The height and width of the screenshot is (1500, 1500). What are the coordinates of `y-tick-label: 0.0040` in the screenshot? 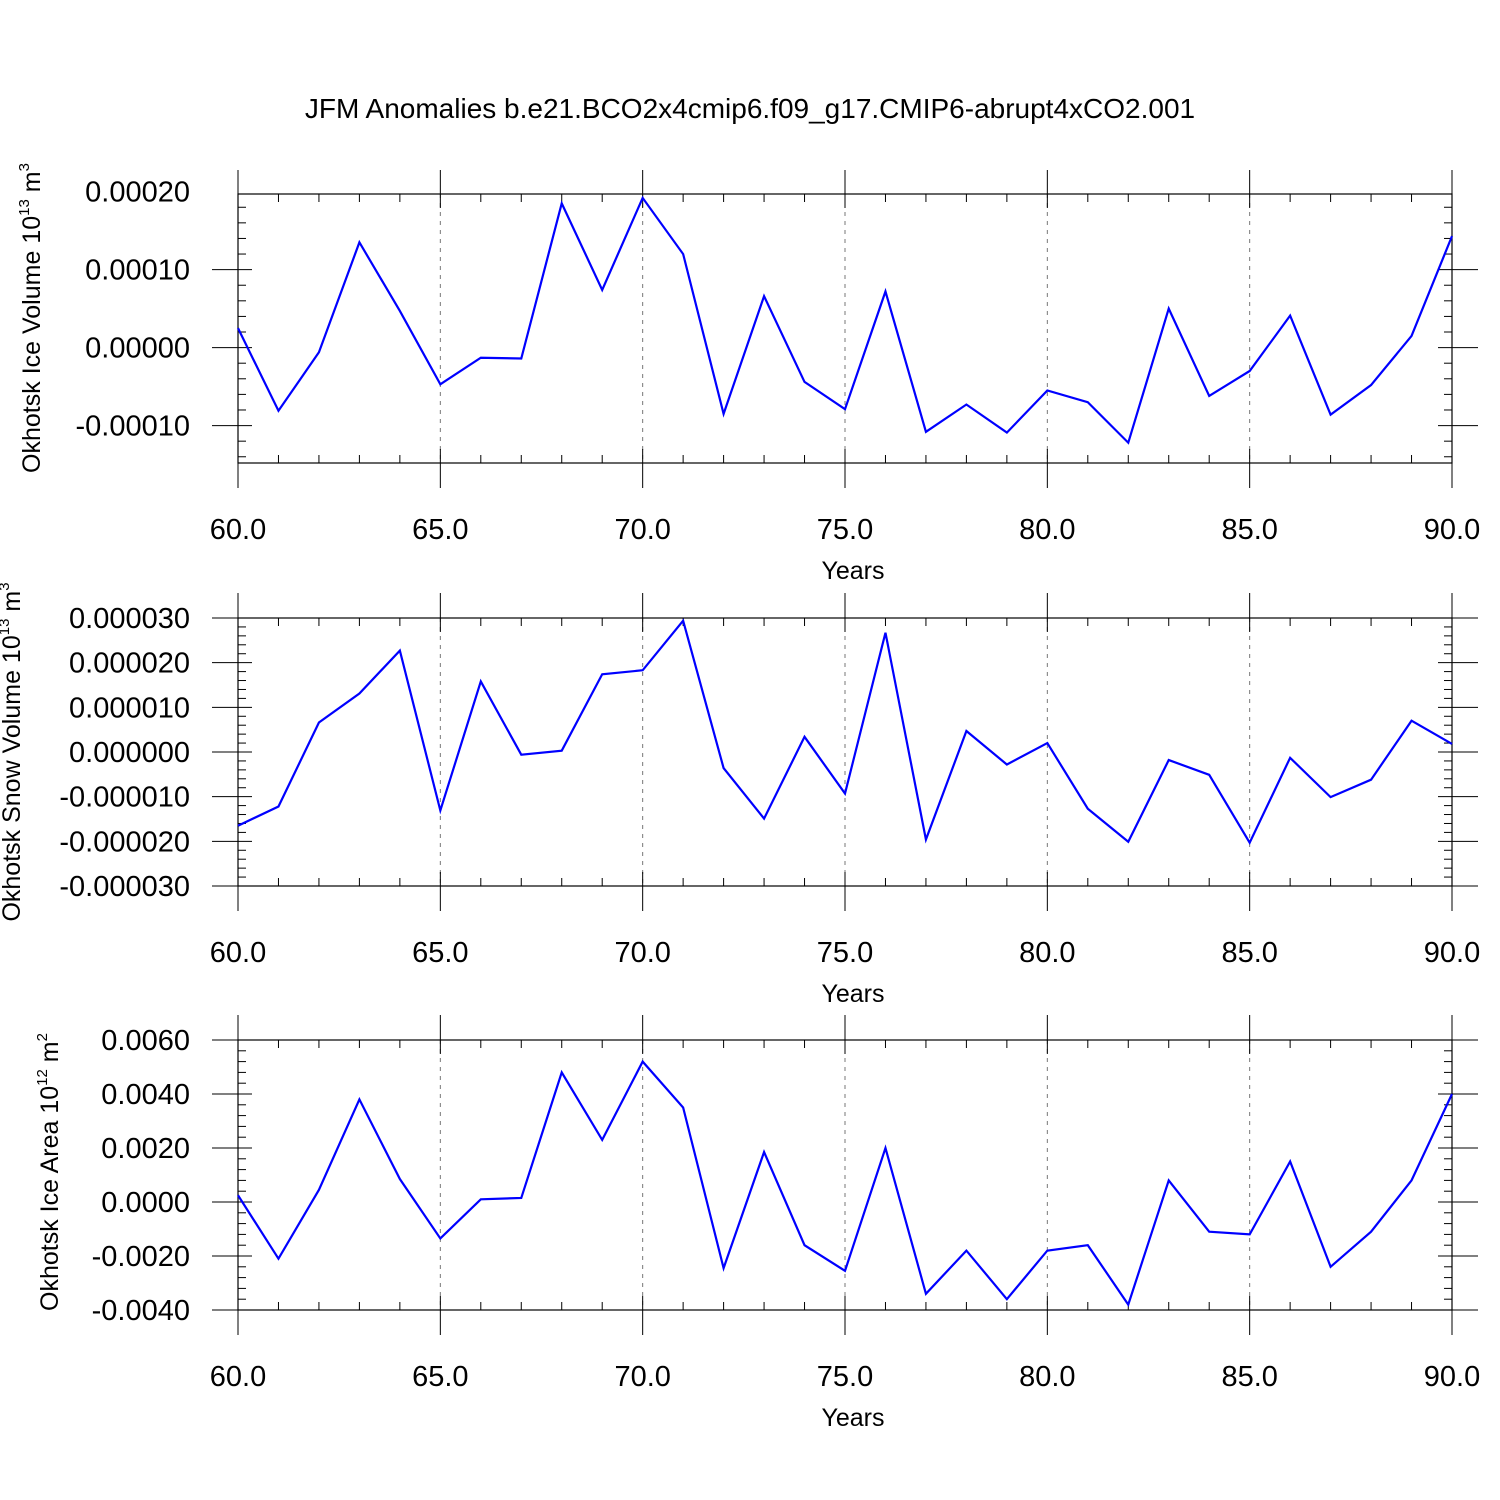 It's located at (145, 1095).